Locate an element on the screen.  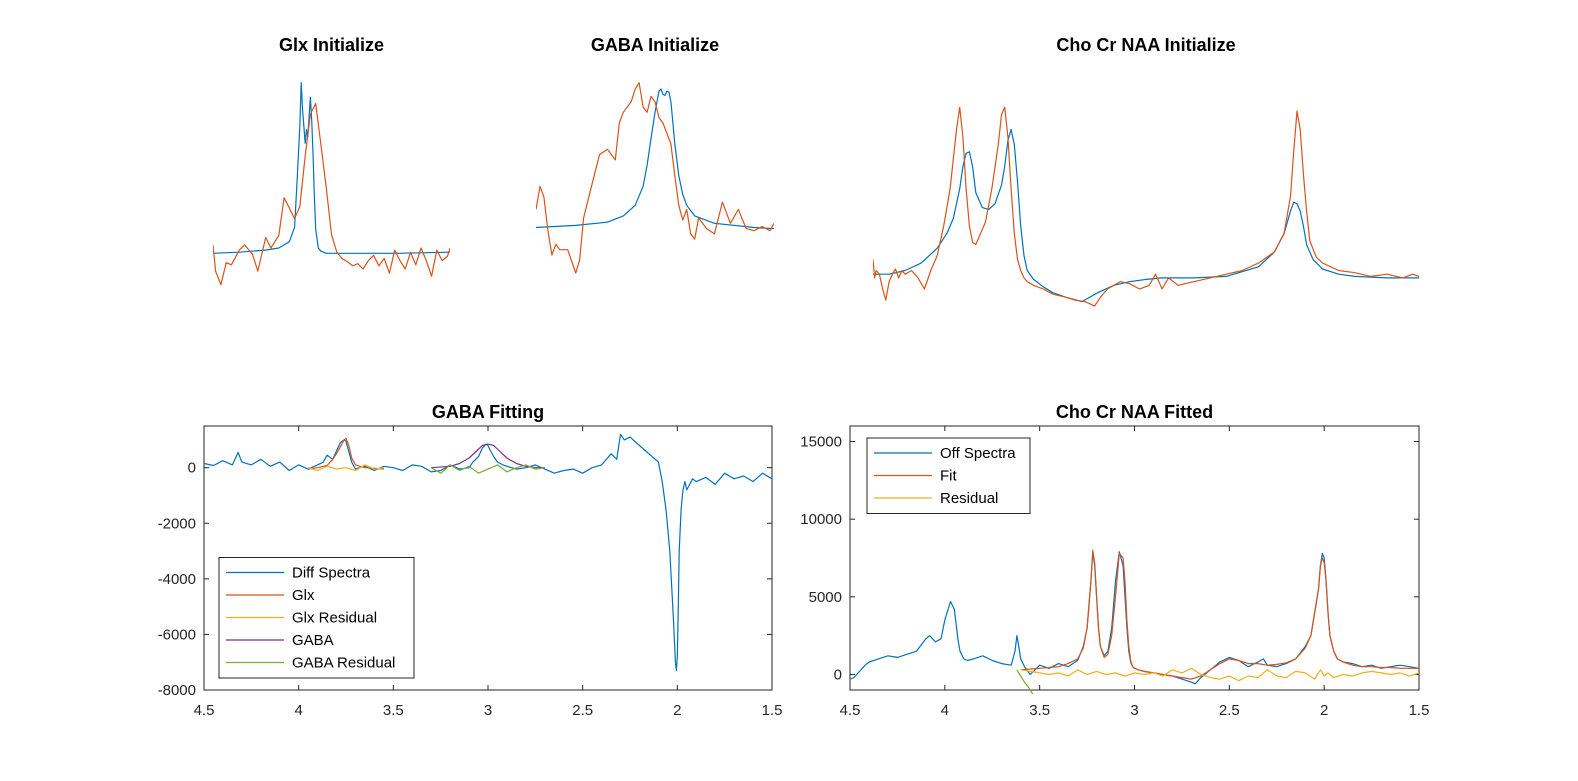
y-tick-label: -8000 is located at coordinates (177, 690).